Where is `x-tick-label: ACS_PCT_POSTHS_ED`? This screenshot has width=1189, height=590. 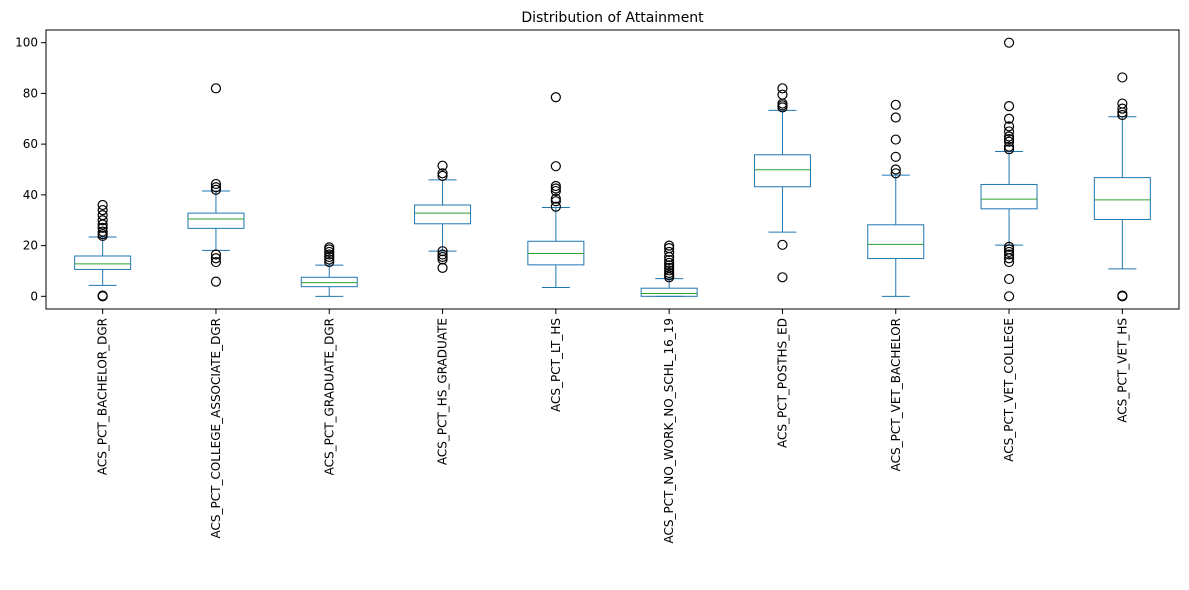
x-tick-label: ACS_PCT_POSTHS_ED is located at coordinates (782, 383).